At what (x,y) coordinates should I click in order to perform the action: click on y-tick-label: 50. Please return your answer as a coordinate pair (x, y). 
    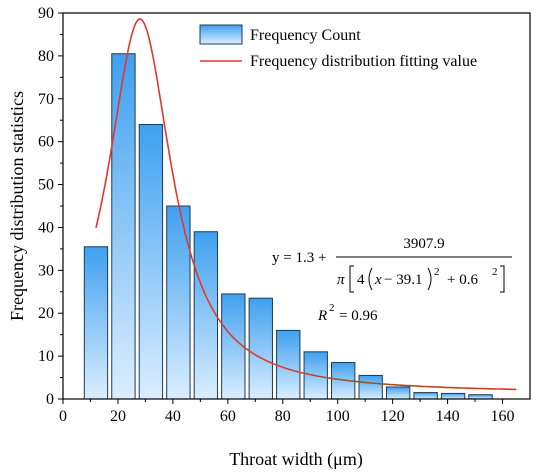
    Looking at the image, I should click on (46, 185).